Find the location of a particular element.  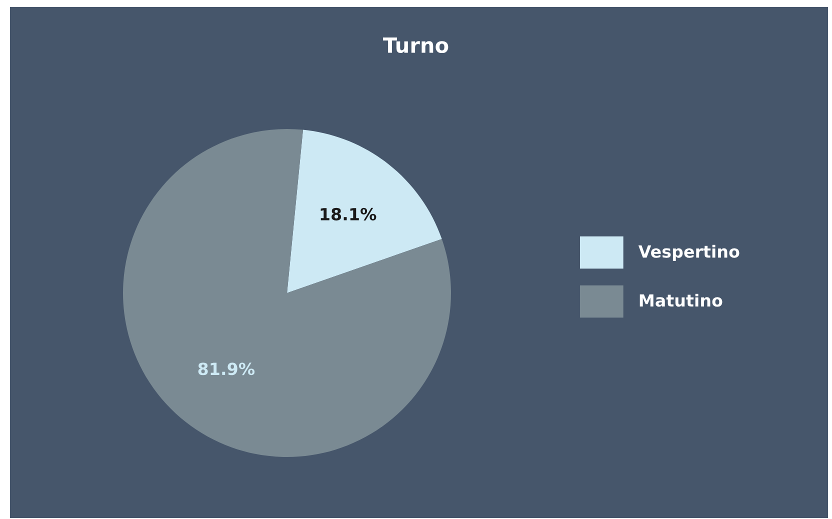

data-label: 81.9% is located at coordinates (226, 369).